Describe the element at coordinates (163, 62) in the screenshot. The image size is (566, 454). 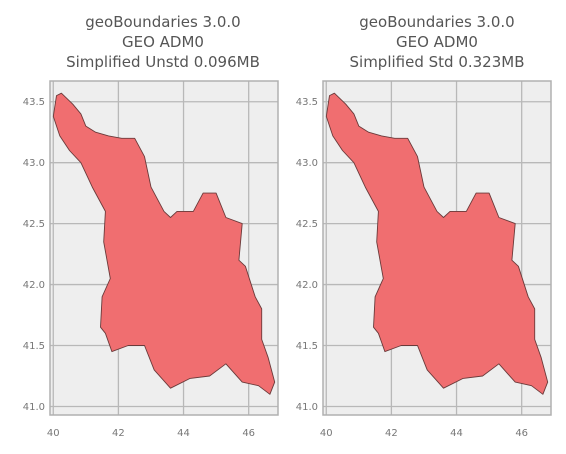
I see `title-line-variant: Simplified Unstd 0.096MB` at that location.